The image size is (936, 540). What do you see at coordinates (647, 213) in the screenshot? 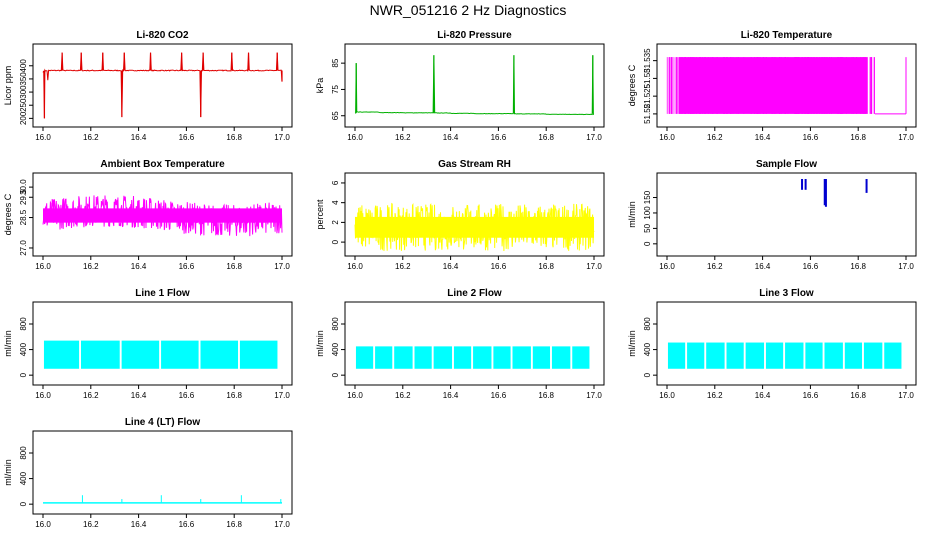
I see `y-tick-label: 100` at bounding box center [647, 213].